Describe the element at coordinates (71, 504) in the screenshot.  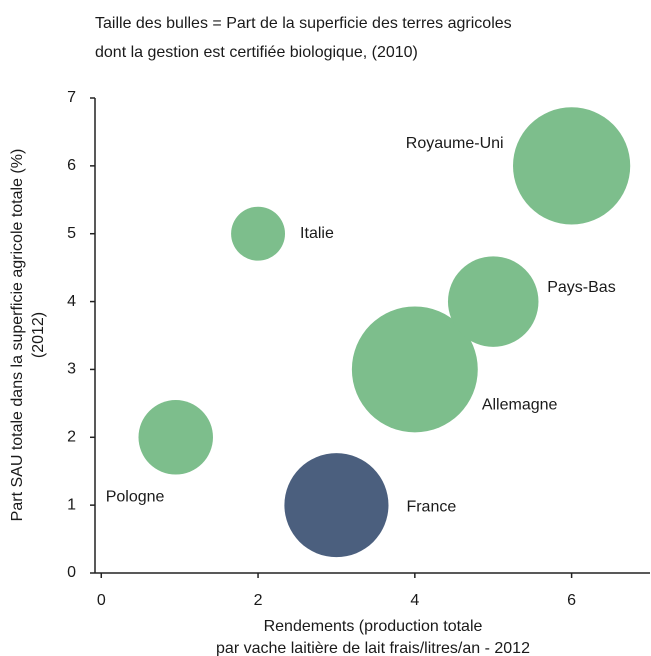
I see `y-tick-label: 1` at that location.